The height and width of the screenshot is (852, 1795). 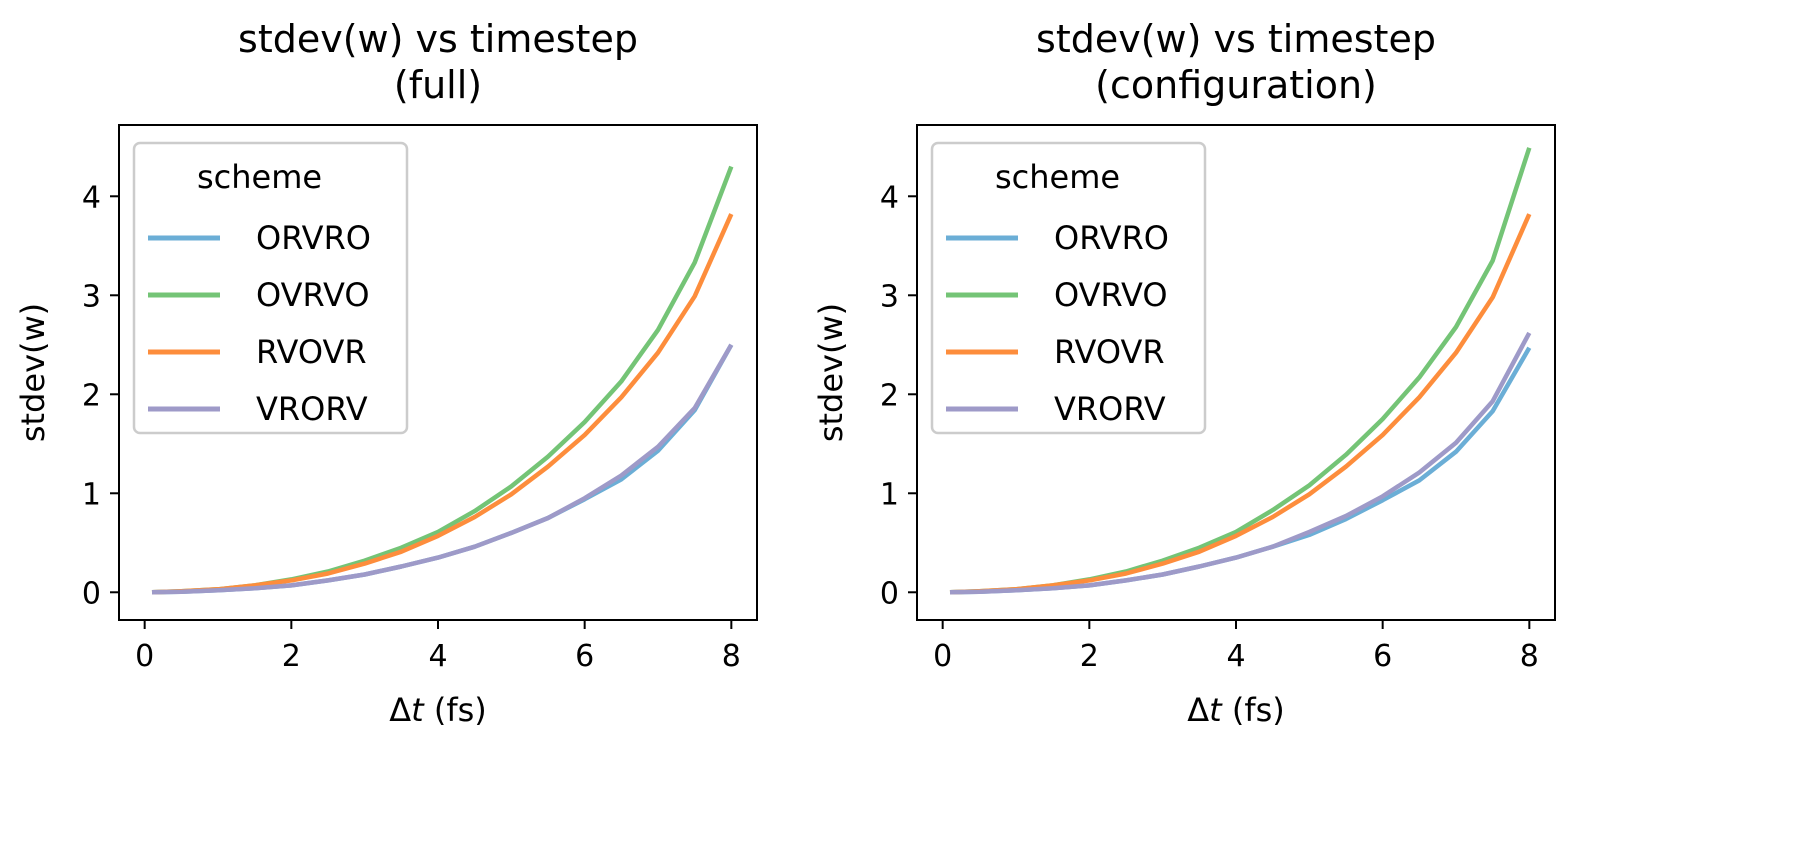 I want to click on chart-title-line-2: (configuration), so click(x=1236, y=85).